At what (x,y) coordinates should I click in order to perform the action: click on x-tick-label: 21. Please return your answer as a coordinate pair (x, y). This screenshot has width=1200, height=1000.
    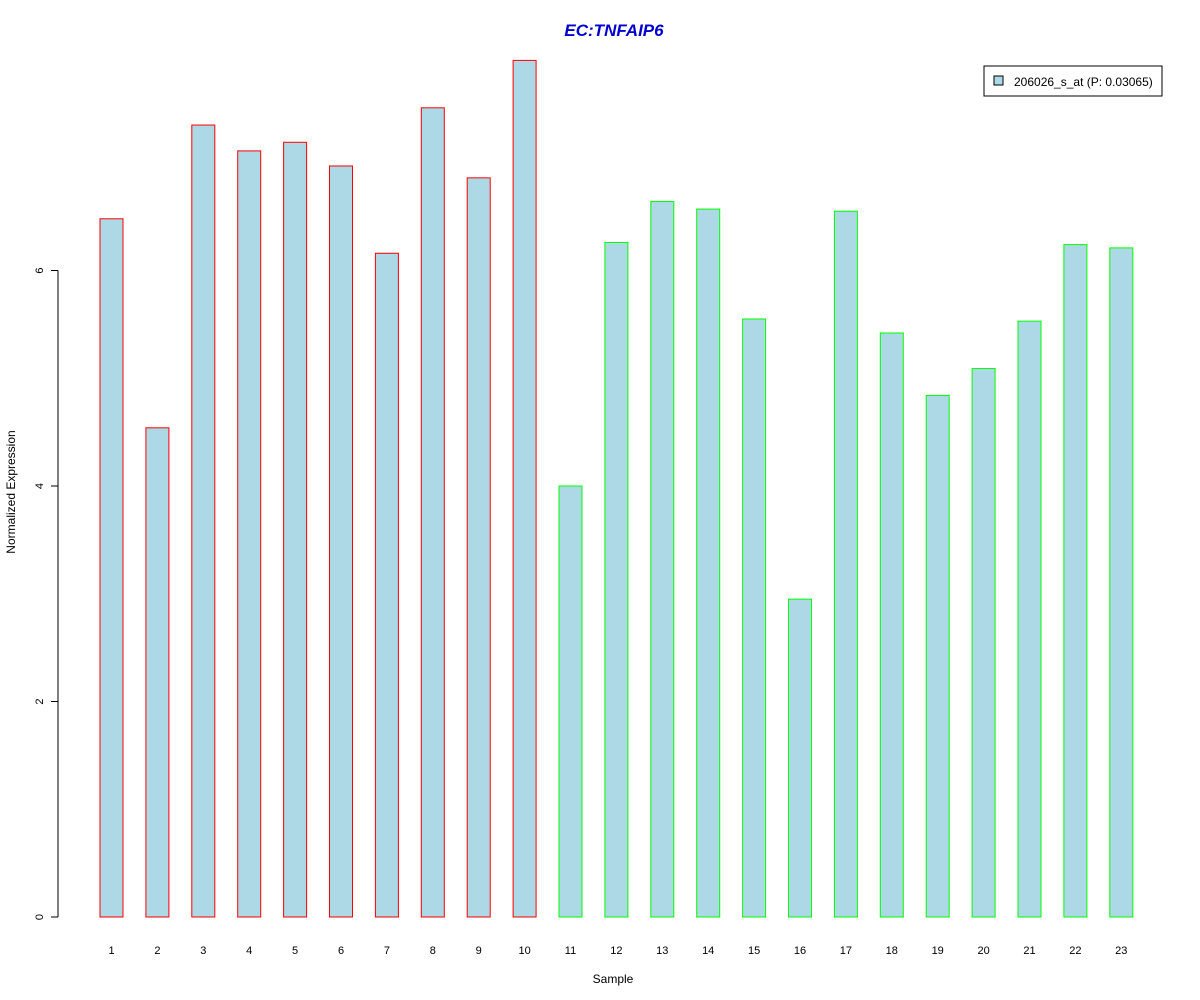
    Looking at the image, I should click on (1029, 951).